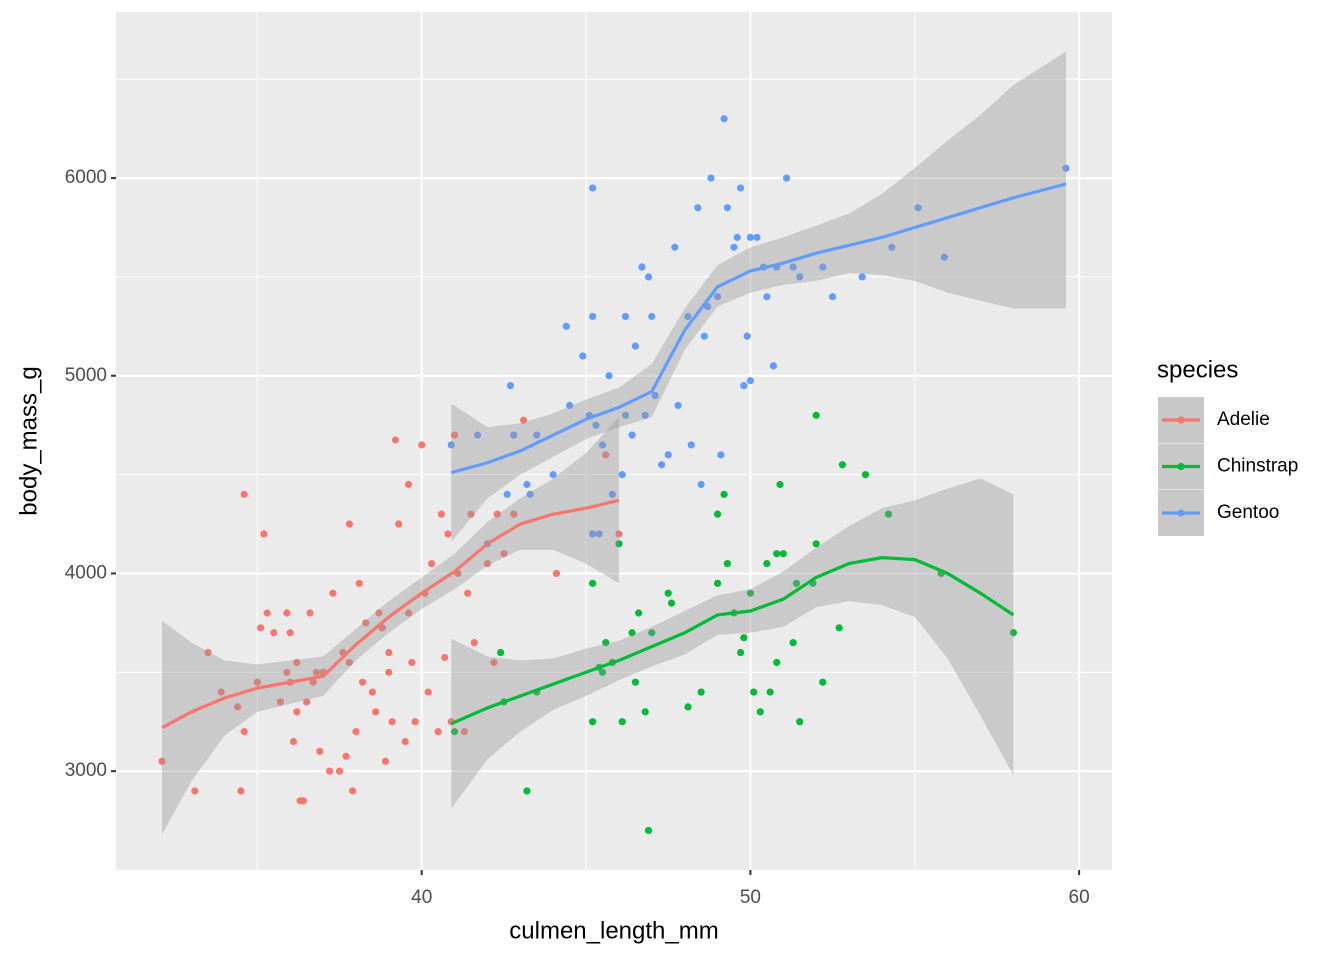  I want to click on confidence-band, so click(732, 643).